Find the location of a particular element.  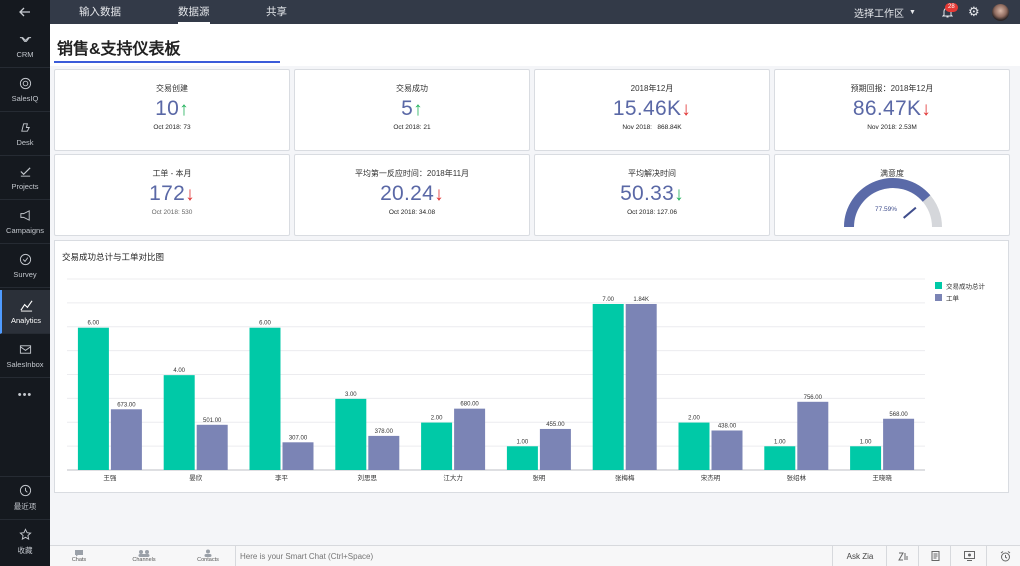

bar-value-label: 1.84K is located at coordinates (641, 300).